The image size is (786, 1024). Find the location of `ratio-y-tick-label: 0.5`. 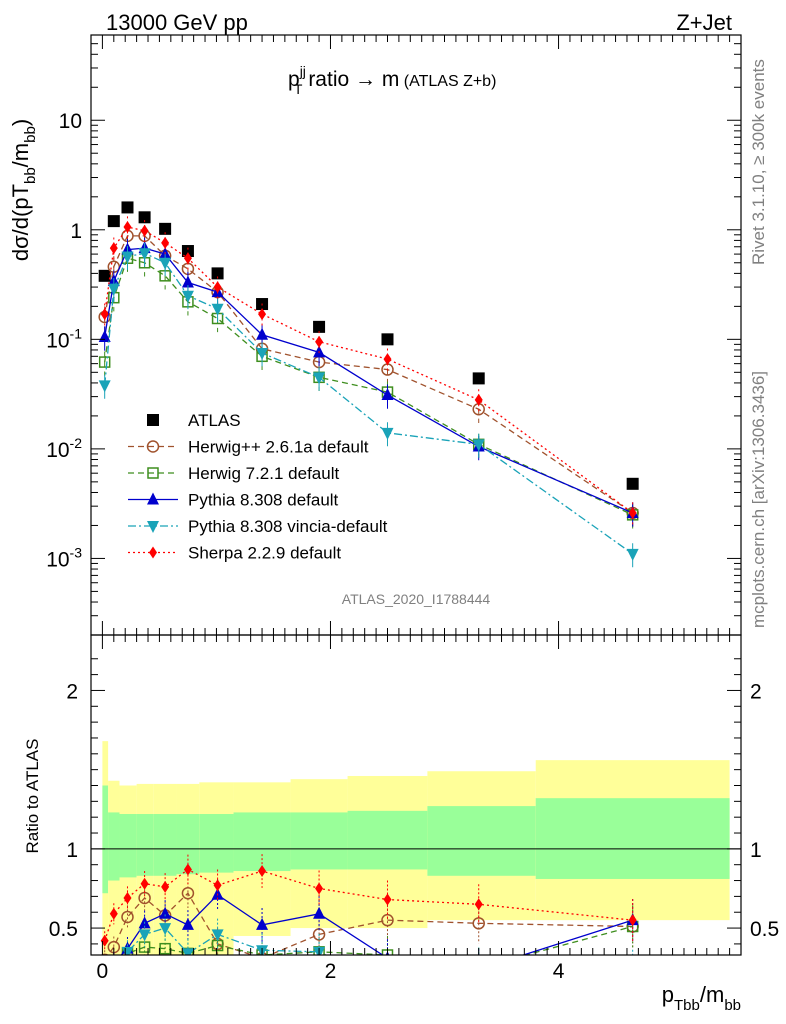

ratio-y-tick-label: 0.5 is located at coordinates (63, 929).